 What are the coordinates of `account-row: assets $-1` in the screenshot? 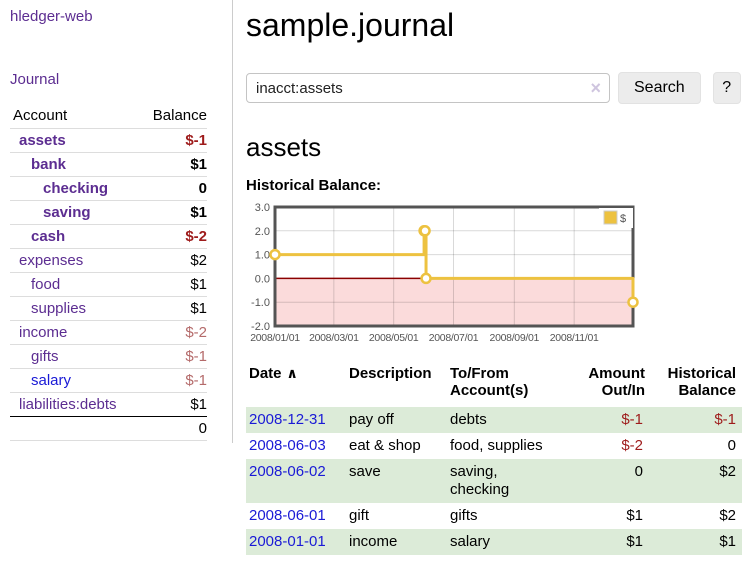 It's located at (108, 140).